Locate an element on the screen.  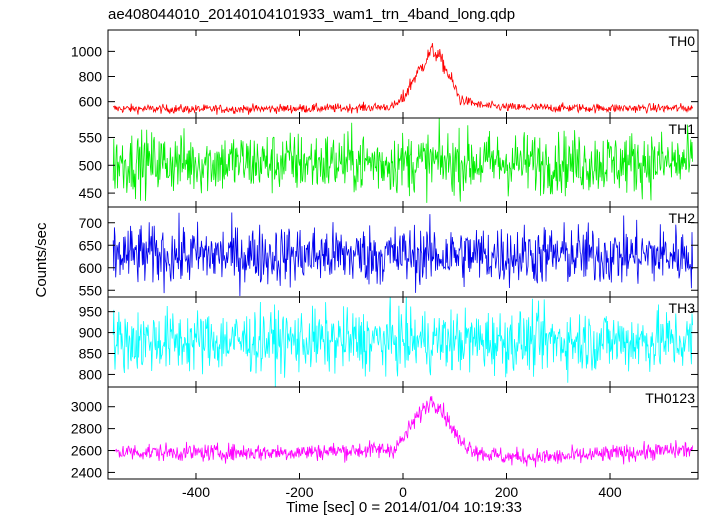
y-tick-label: 500 is located at coordinates (91, 165).